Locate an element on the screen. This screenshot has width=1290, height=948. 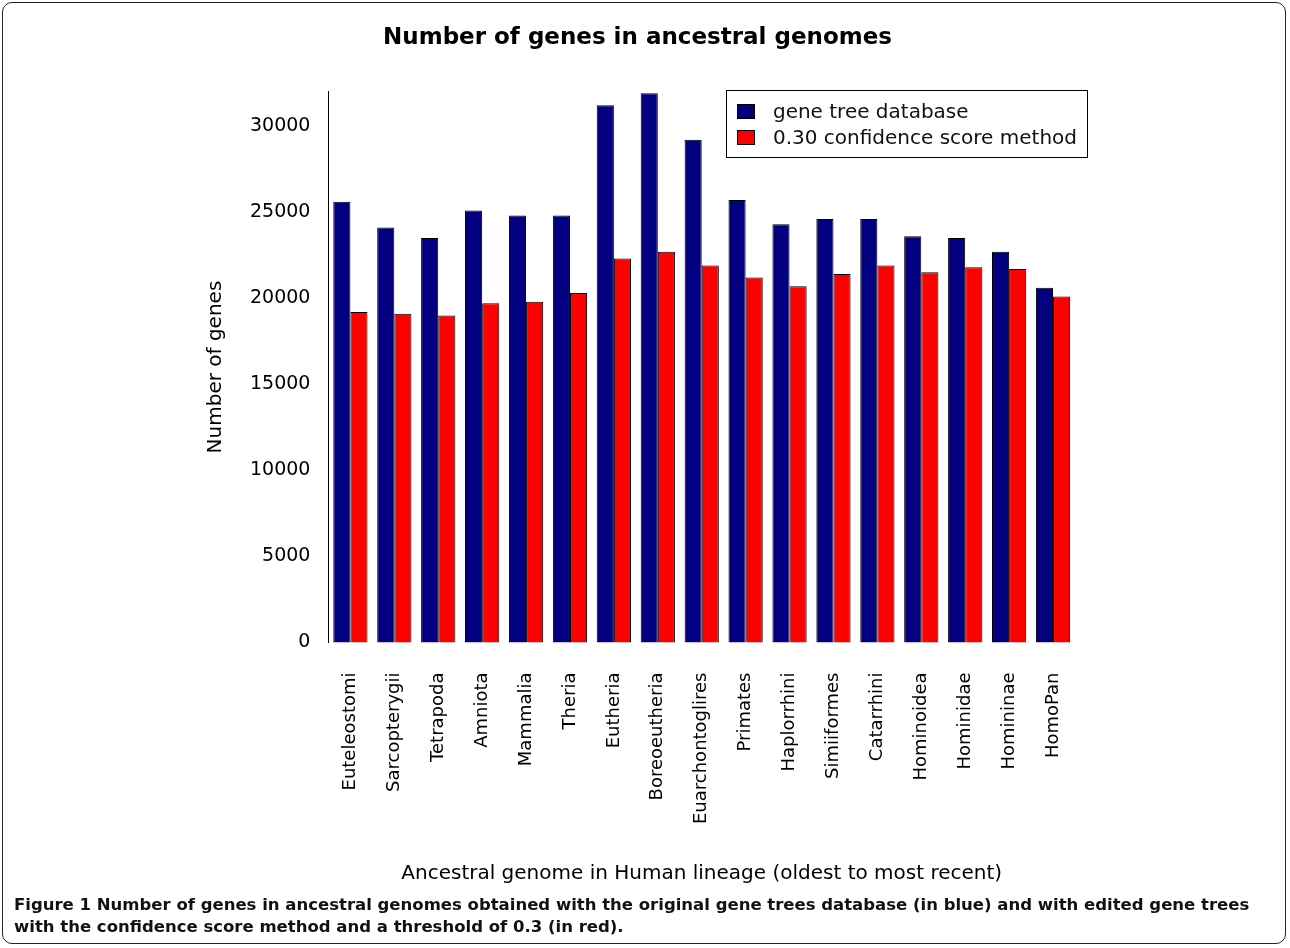
y-tick-label: 10000 is located at coordinates (280, 468).